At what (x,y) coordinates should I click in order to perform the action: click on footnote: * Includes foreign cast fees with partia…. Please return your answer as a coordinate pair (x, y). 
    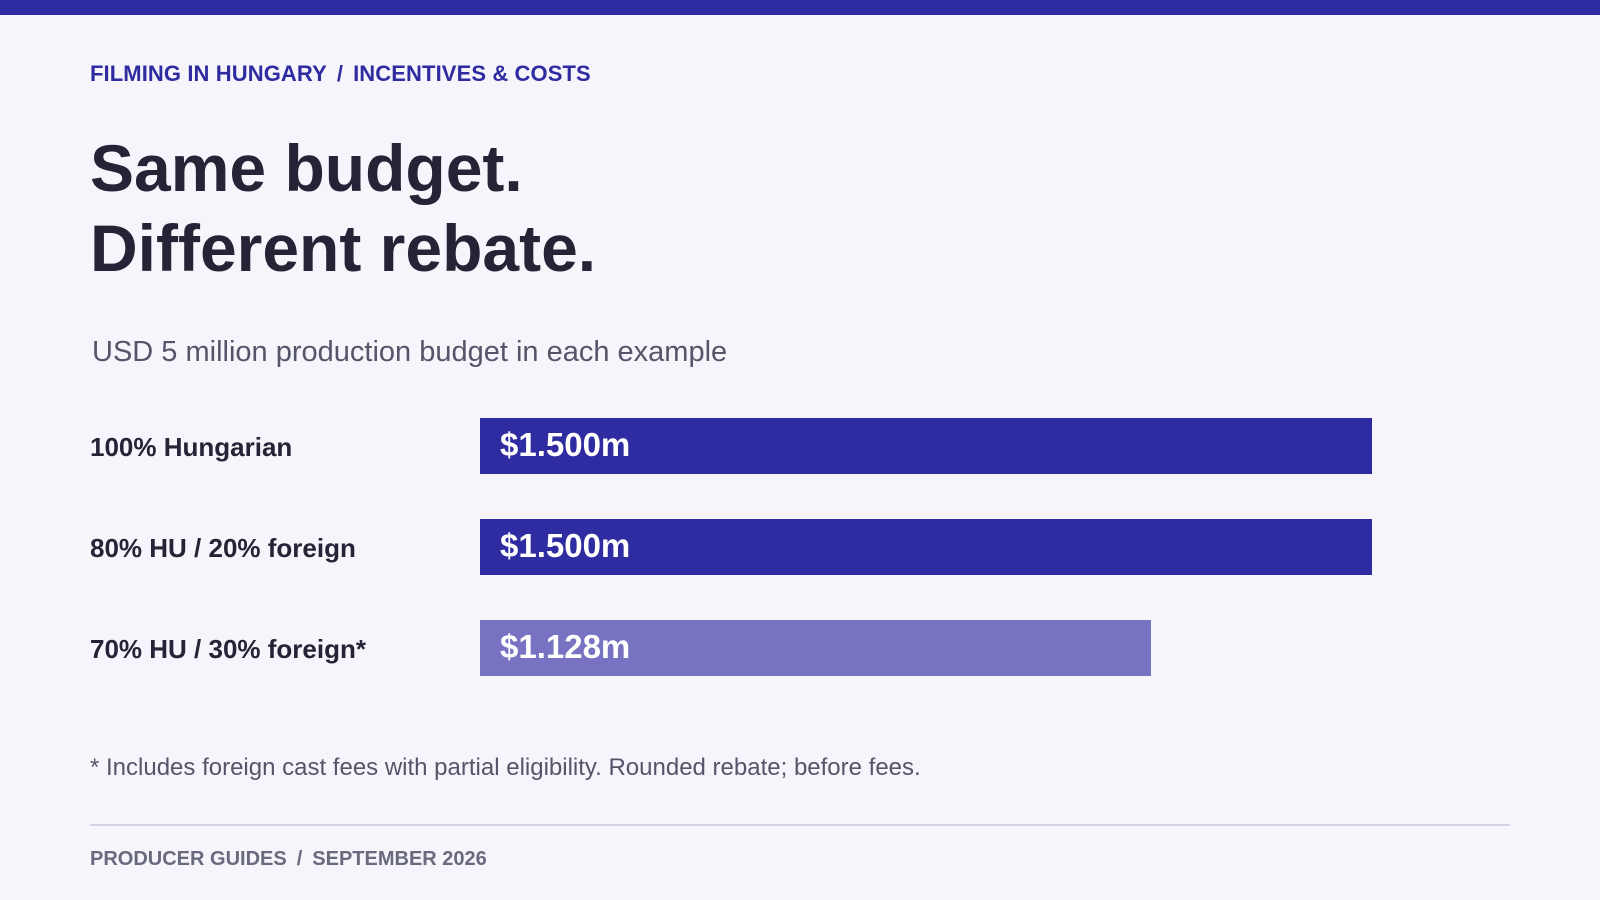
    Looking at the image, I should click on (505, 767).